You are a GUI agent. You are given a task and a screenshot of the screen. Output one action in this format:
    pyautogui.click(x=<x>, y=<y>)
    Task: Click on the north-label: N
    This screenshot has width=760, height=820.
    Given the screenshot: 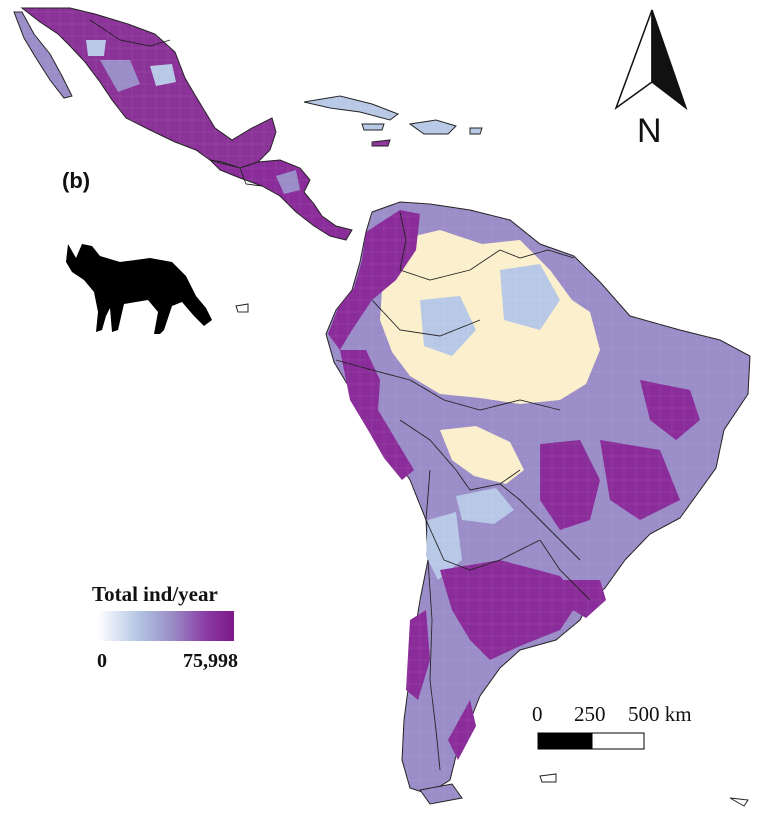 What is the action you would take?
    pyautogui.click(x=649, y=131)
    